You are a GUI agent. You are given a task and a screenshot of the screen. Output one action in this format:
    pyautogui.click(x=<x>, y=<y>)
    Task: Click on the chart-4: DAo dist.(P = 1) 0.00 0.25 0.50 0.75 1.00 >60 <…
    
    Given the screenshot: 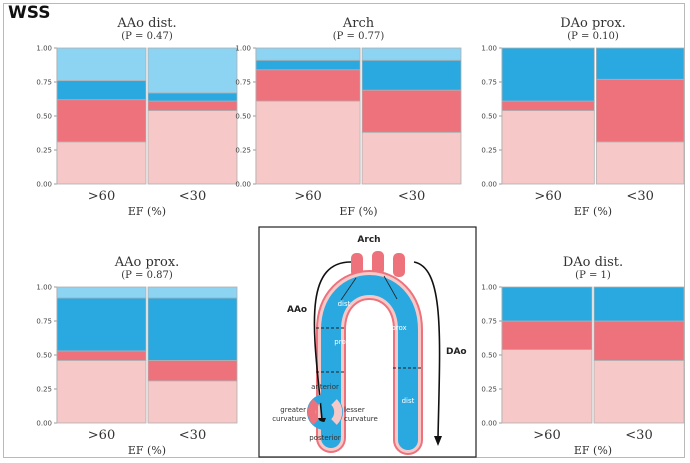 What is the action you would take?
    pyautogui.click(x=583, y=356)
    